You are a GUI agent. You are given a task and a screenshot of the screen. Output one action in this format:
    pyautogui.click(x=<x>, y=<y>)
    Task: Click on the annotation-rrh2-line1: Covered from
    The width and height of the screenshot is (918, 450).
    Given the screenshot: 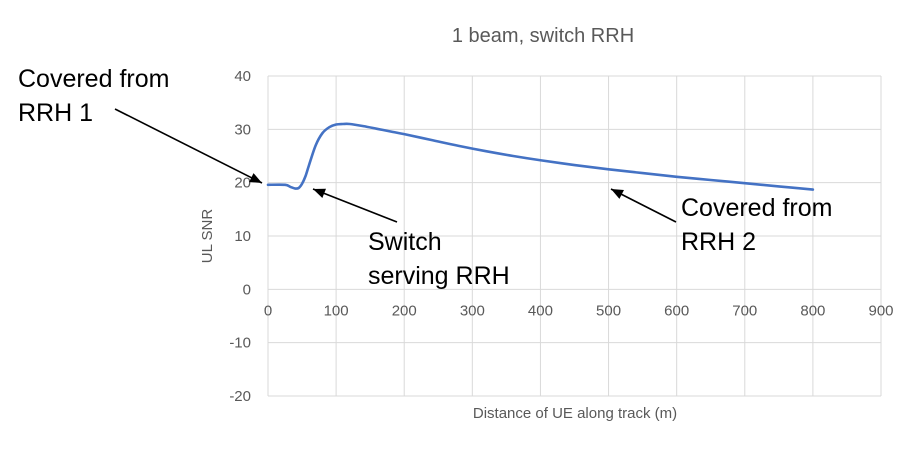 What is the action you would take?
    pyautogui.click(x=756, y=208)
    